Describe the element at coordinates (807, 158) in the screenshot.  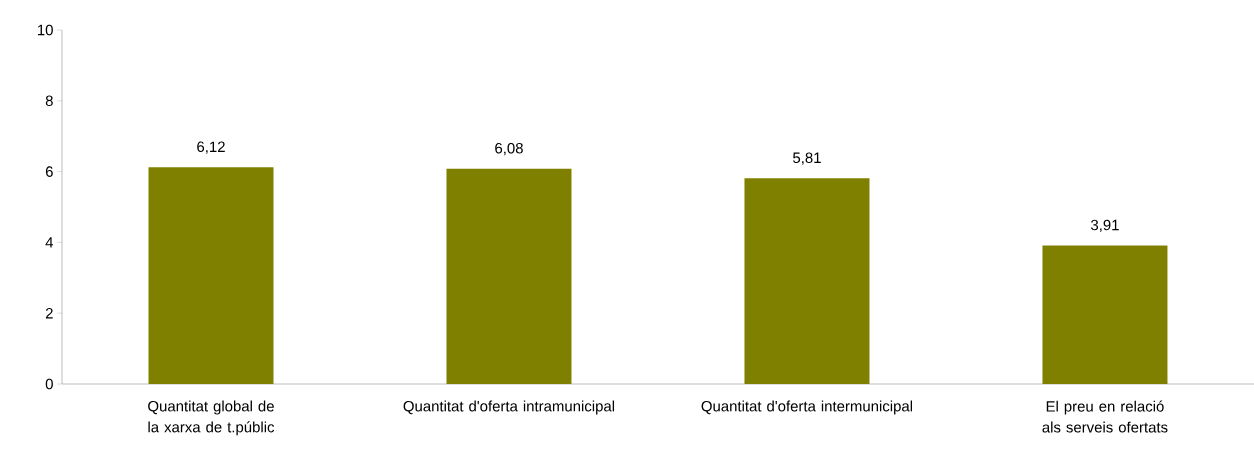
I see `data-label: 5,81` at that location.